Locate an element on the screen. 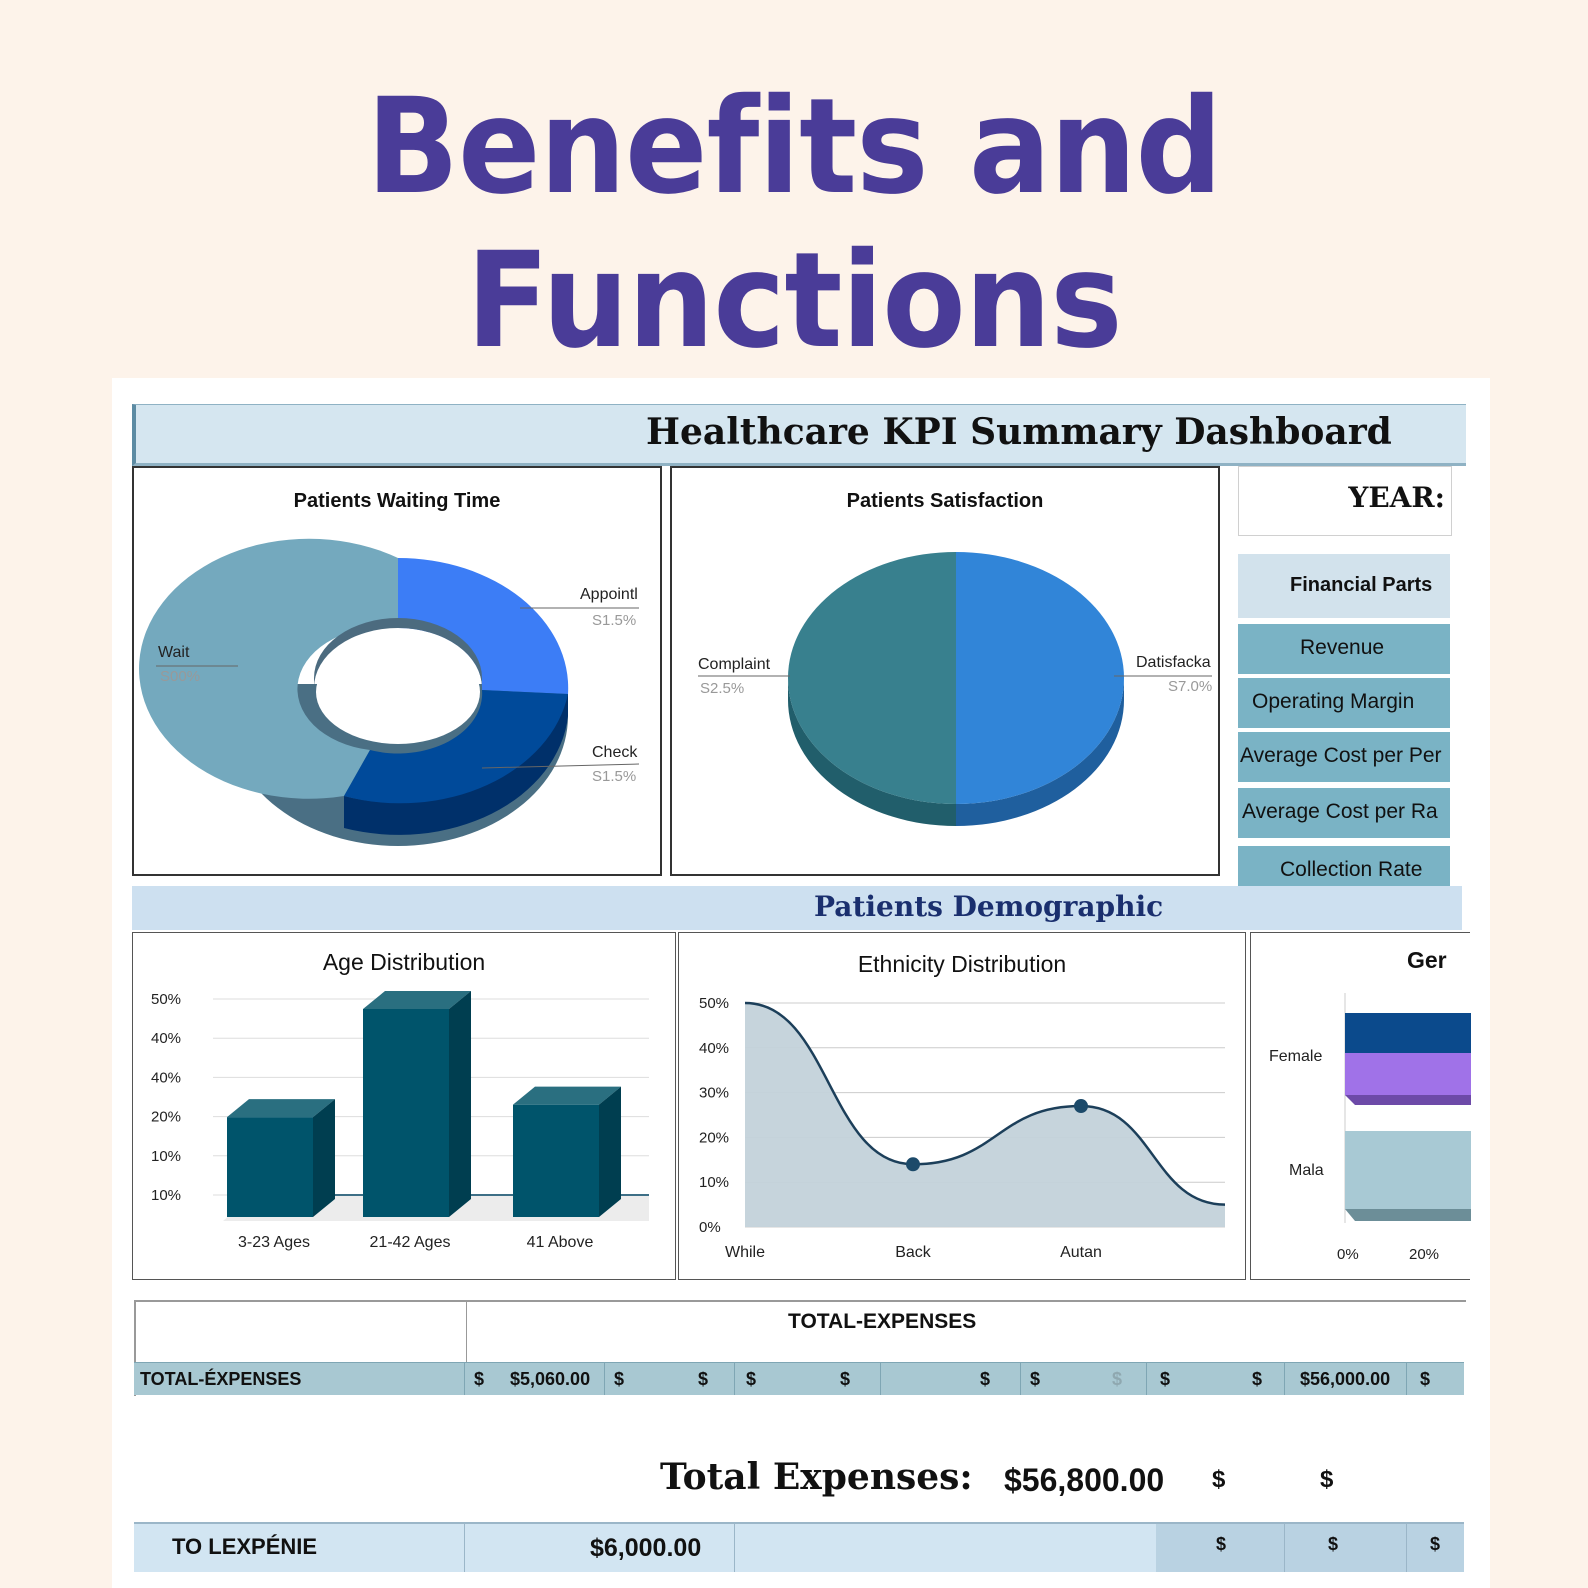 Image resolution: width=1588 pixels, height=1588 pixels. total-expenses-label: Total Expenses: is located at coordinates (816, 1477).